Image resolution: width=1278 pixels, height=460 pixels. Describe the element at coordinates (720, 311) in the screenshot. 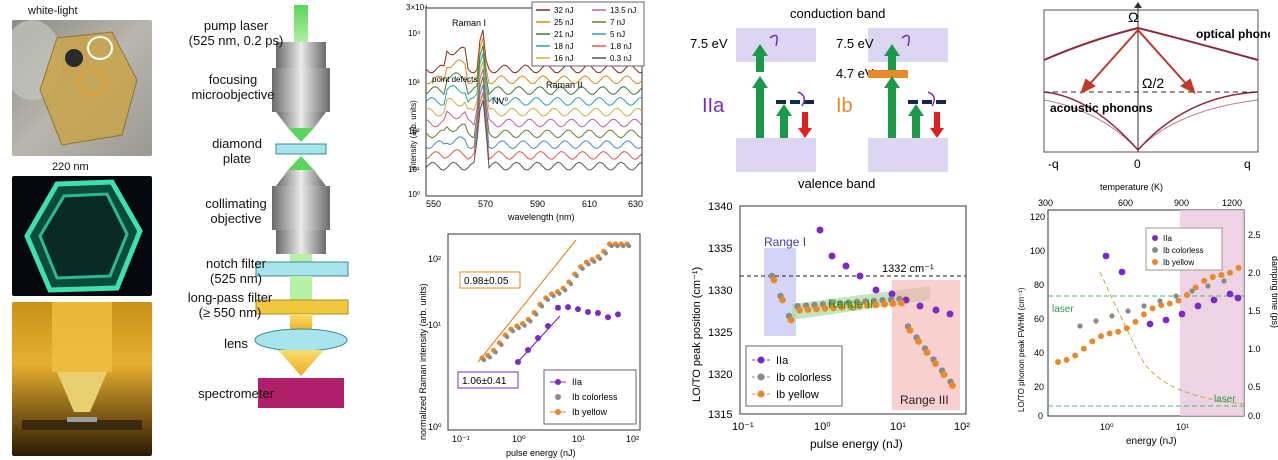

I see `peak-yticks: 1340 1335 1330 1325 1320 1315` at that location.